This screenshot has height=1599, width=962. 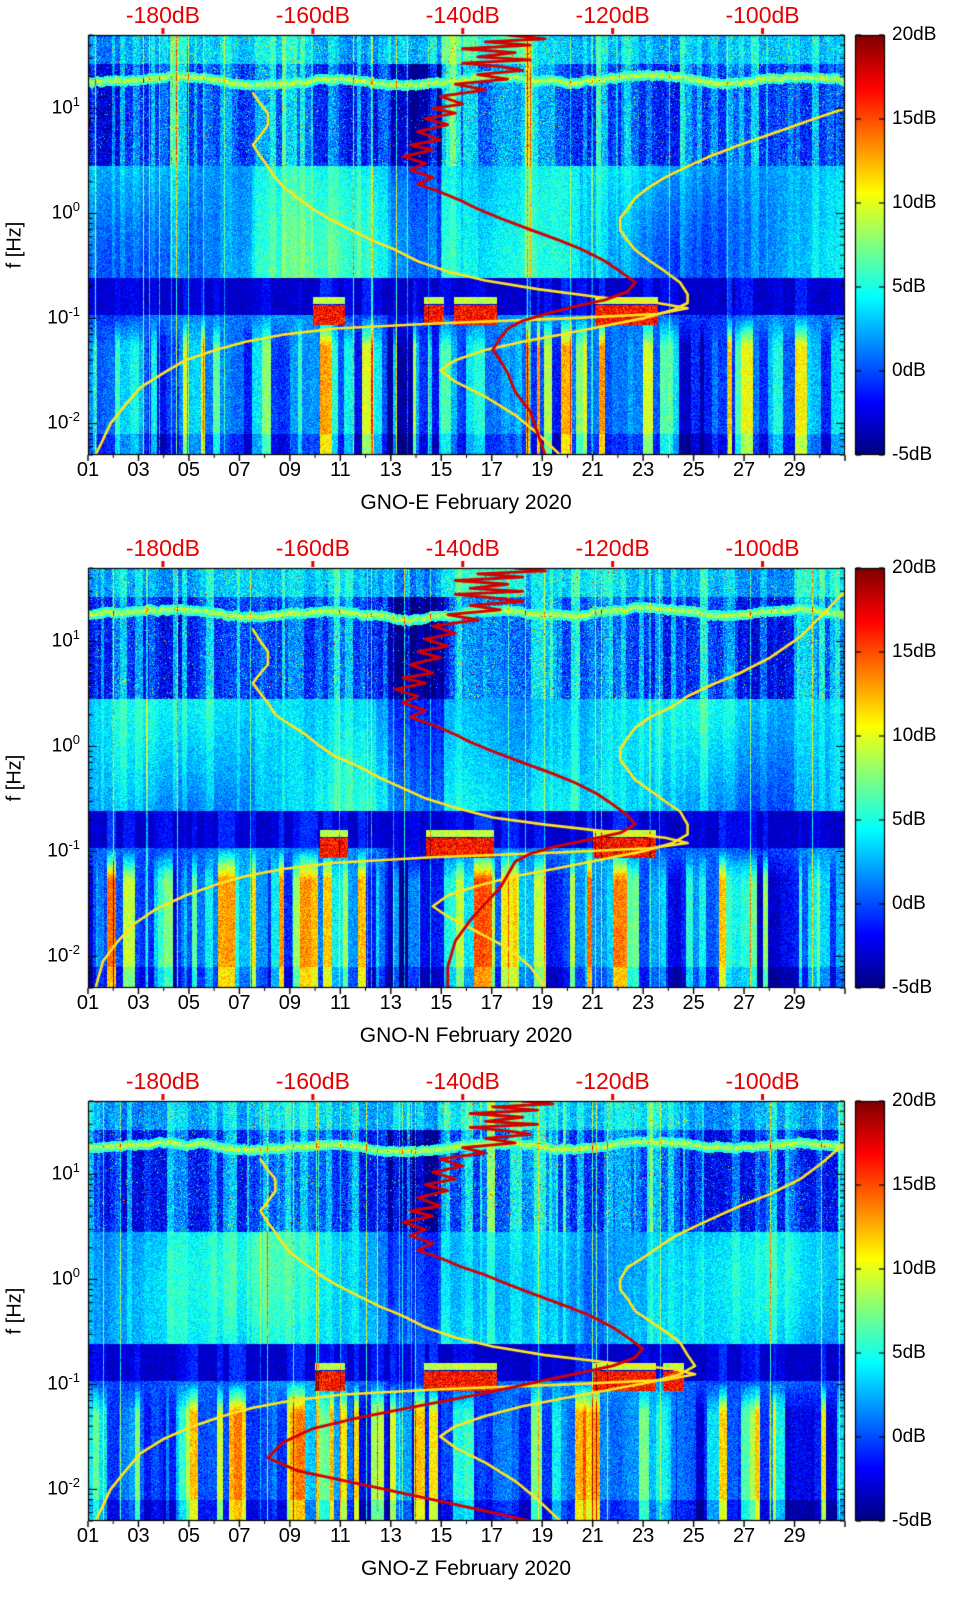 I want to click on x-axis-title: GNO-E February 2020, so click(x=466, y=502).